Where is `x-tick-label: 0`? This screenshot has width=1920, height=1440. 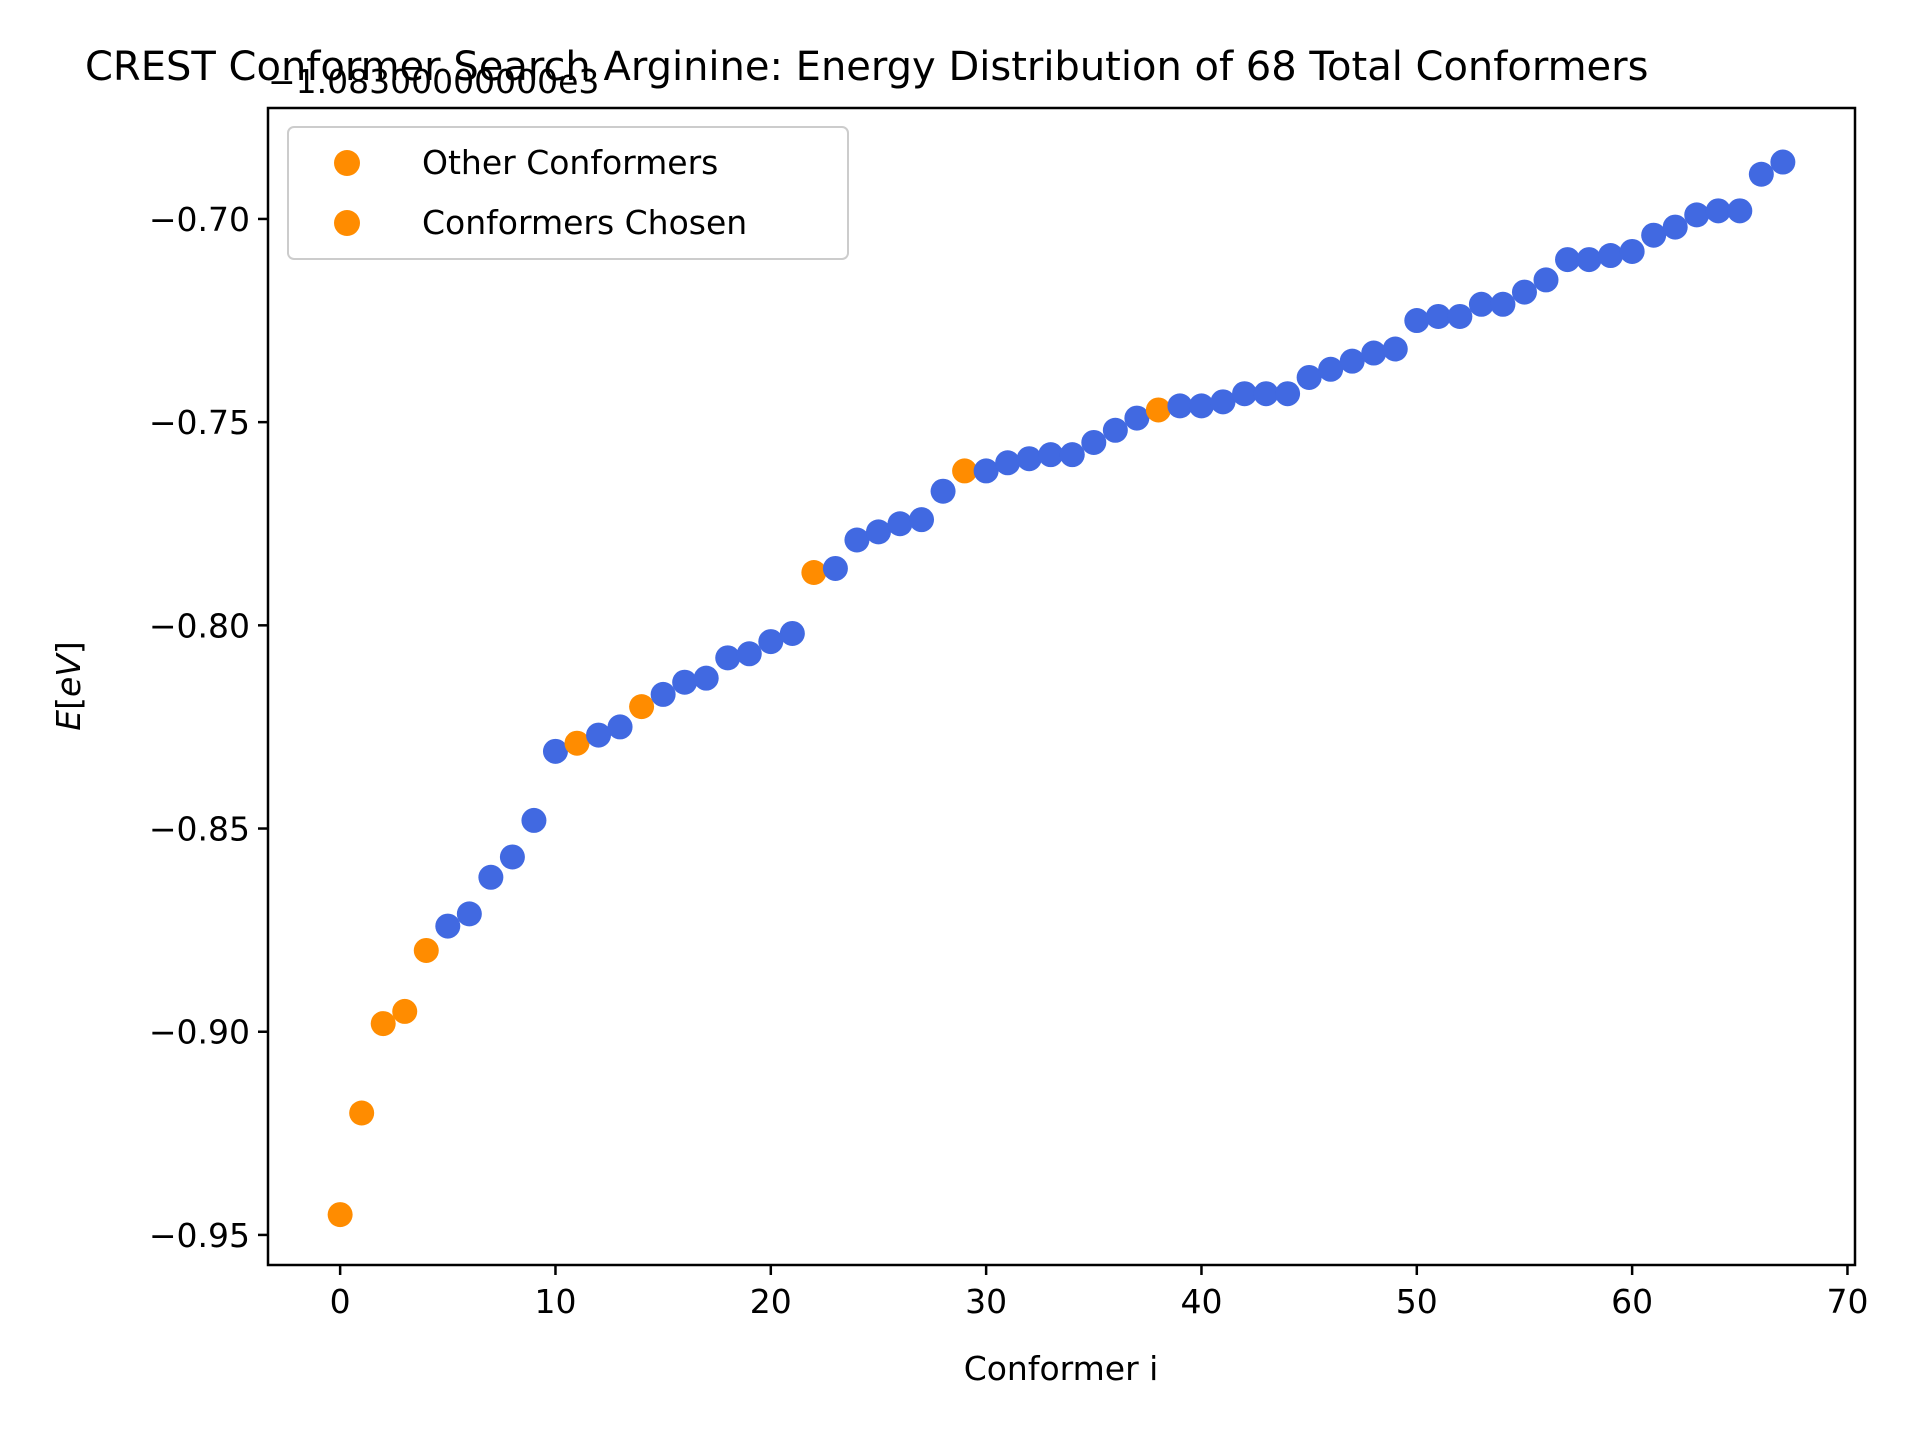
x-tick-label: 0 is located at coordinates (340, 1301).